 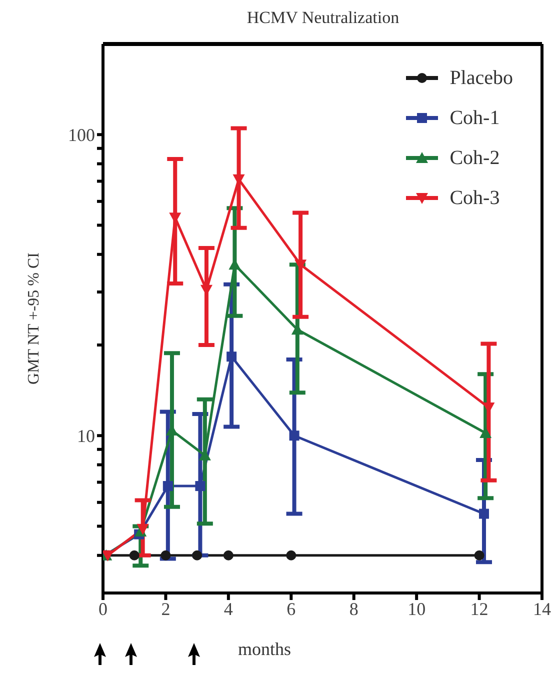 What do you see at coordinates (81, 135) in the screenshot?
I see `y-tick-label: 100` at bounding box center [81, 135].